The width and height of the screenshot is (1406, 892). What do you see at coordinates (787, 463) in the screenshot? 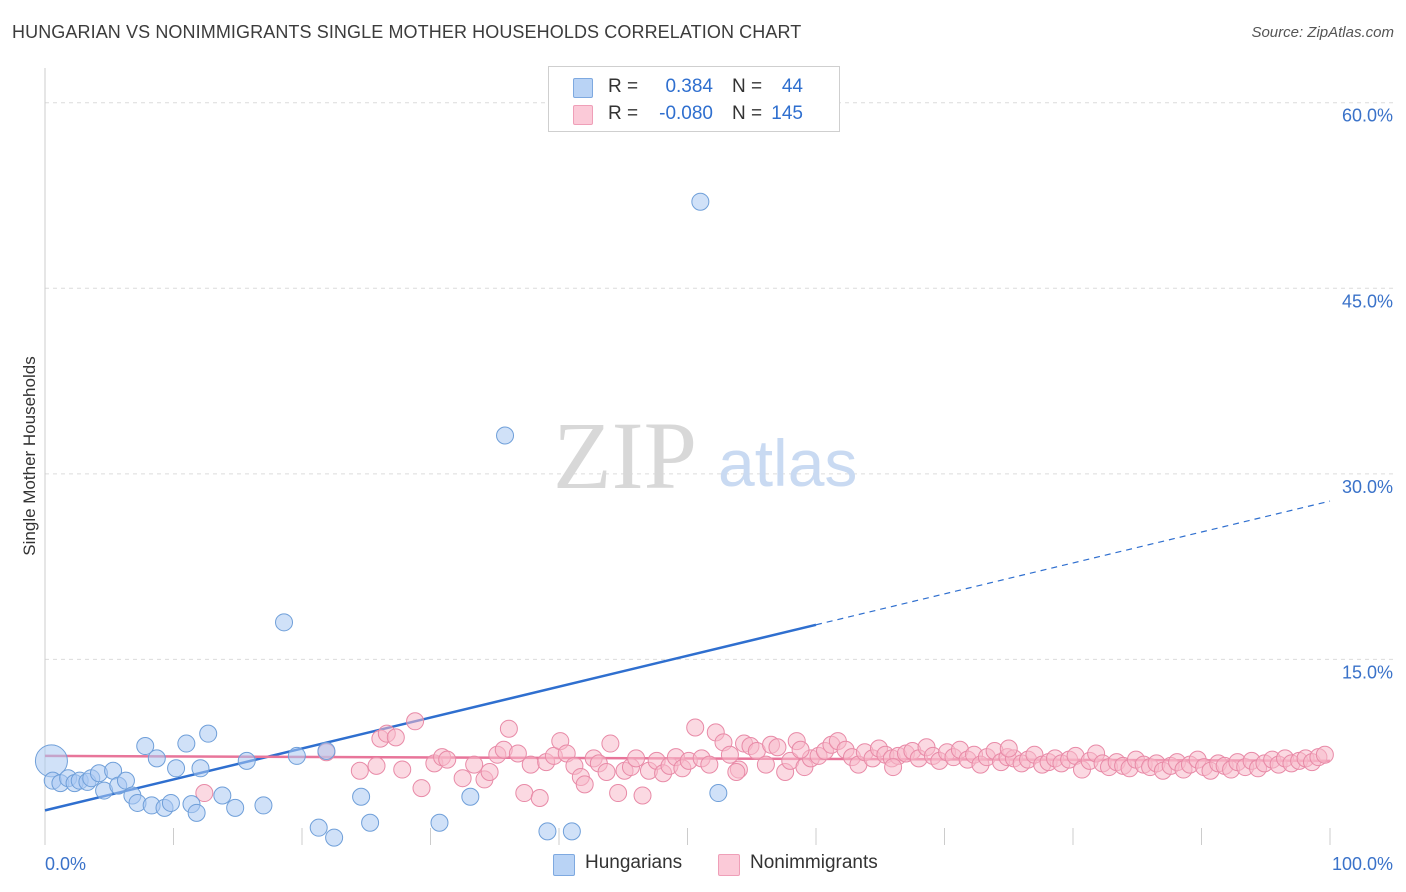
I see `watermark-atlas: atlas` at bounding box center [787, 463].